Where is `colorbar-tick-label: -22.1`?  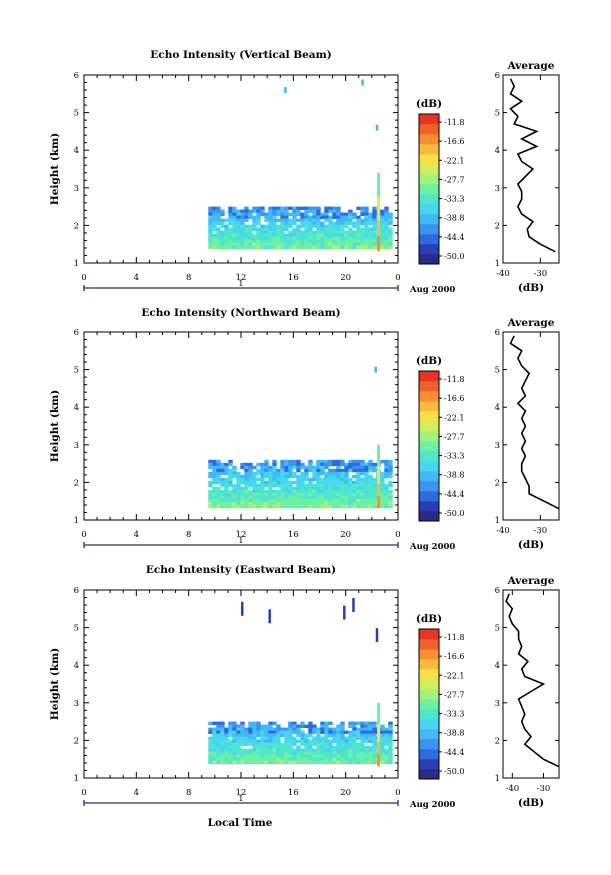
colorbar-tick-label: -22.1 is located at coordinates (454, 417).